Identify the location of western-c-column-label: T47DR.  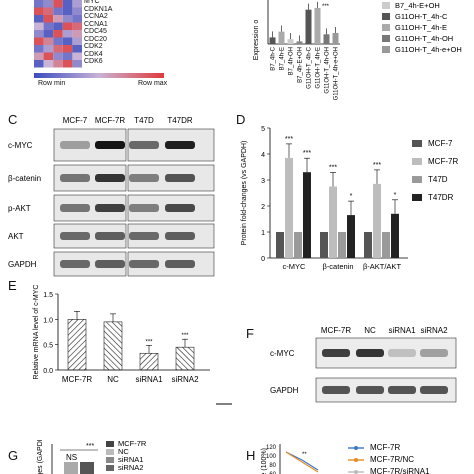
(180, 120).